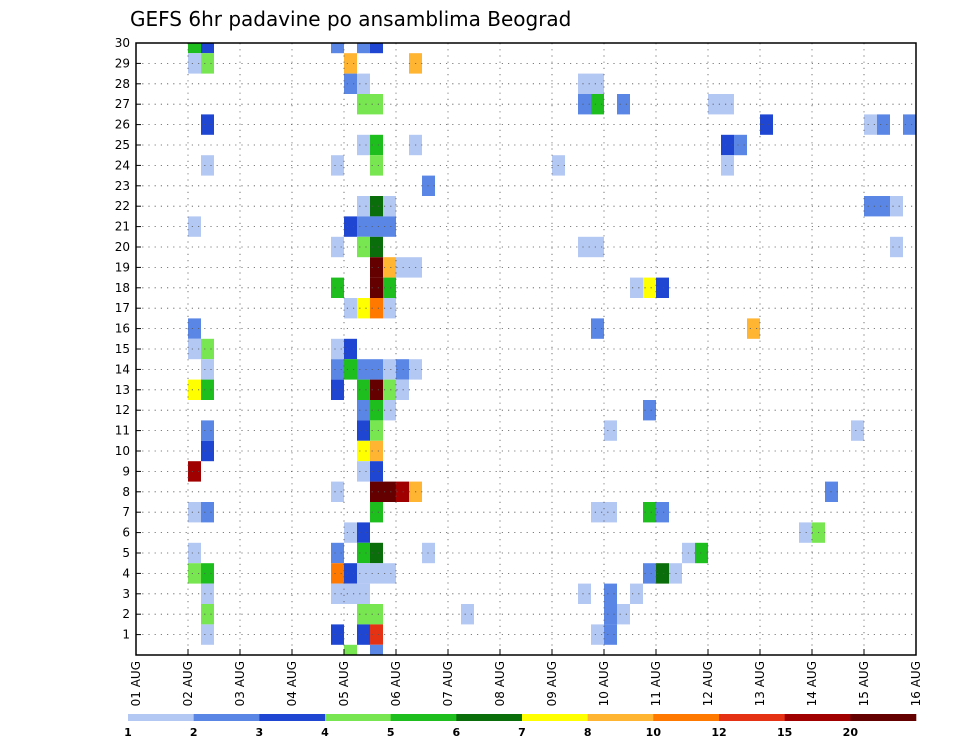  Describe the element at coordinates (126, 512) in the screenshot. I see `y-tick-label: 7` at that location.